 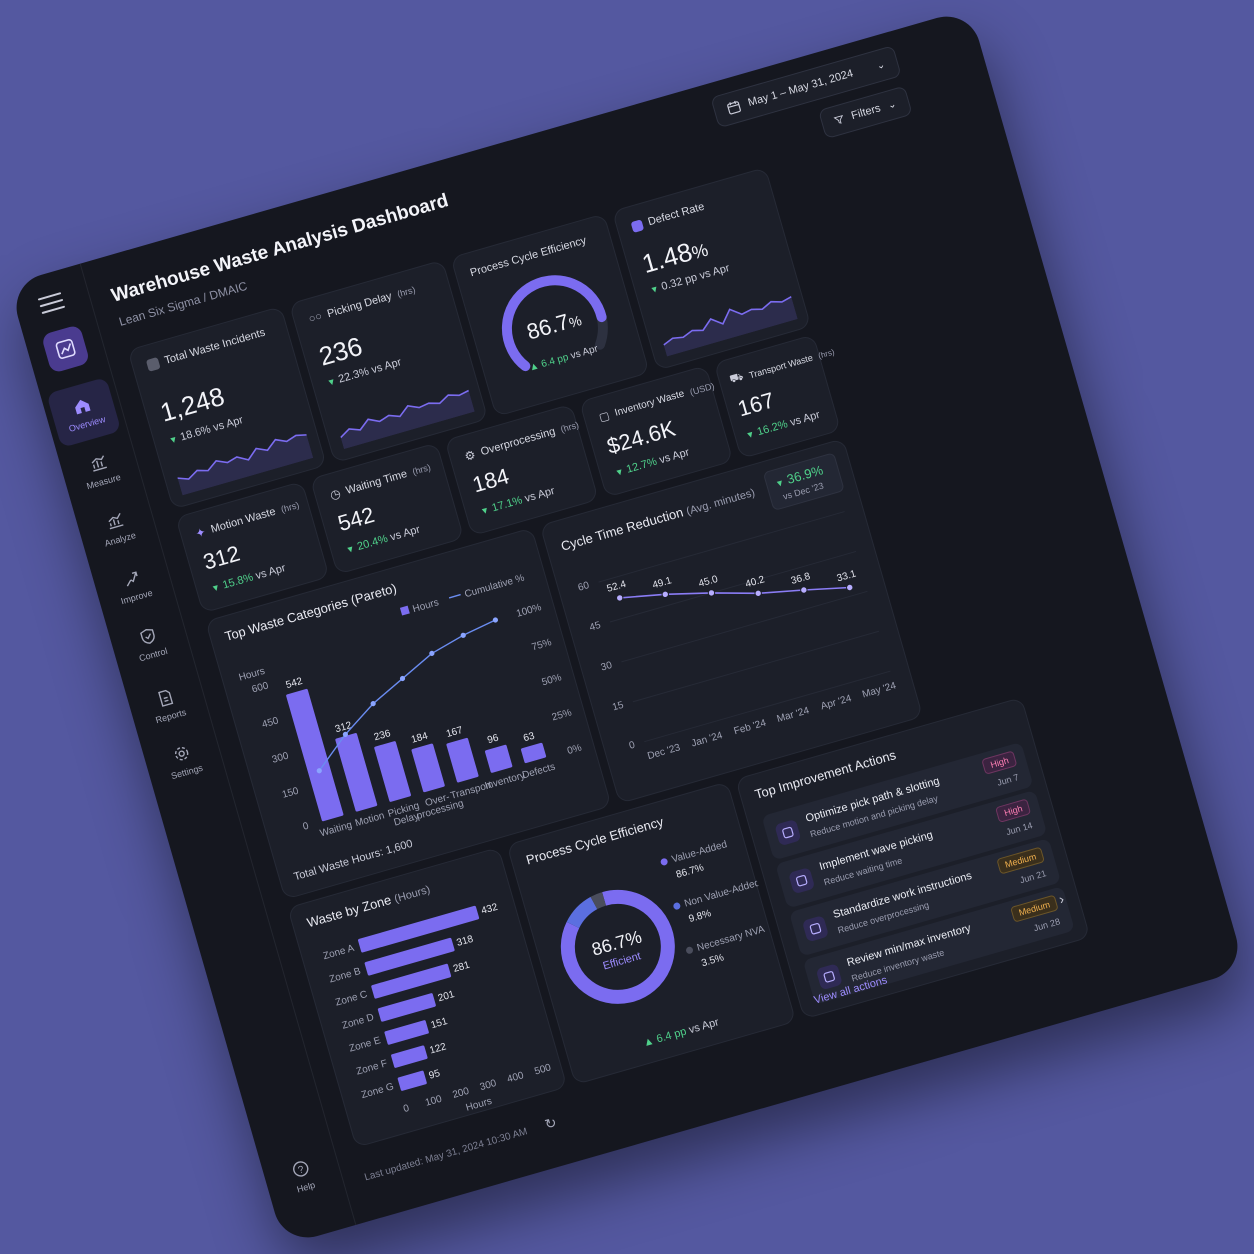 I want to click on calendar-icon, so click(x=734, y=107).